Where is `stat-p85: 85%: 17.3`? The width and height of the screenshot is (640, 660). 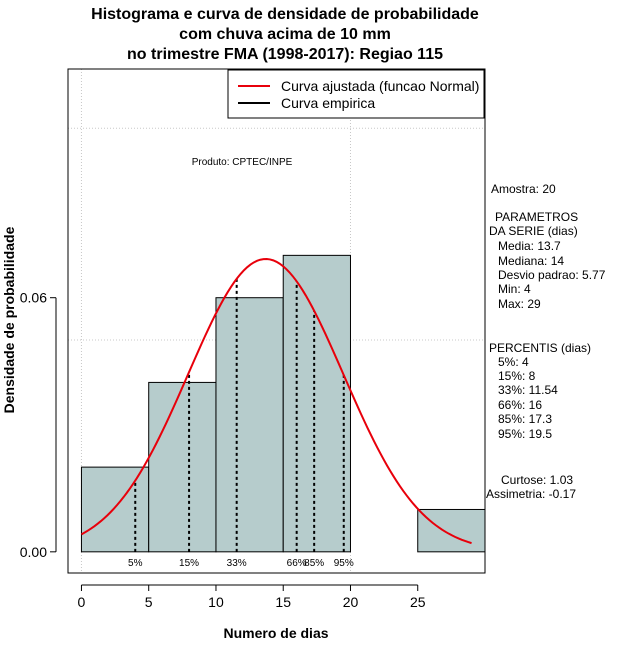 stat-p85: 85%: 17.3 is located at coordinates (525, 419).